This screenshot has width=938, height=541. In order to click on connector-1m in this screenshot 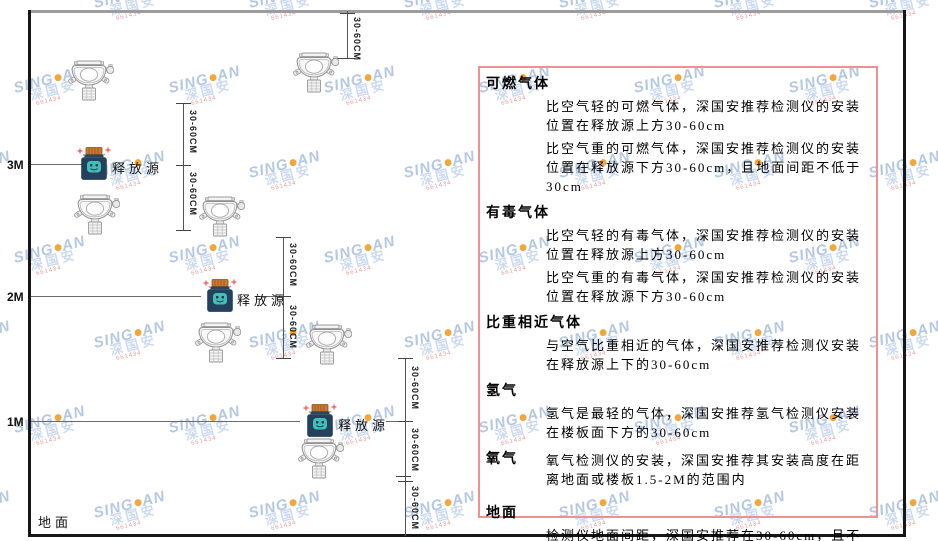, I will do `click(396, 421)`.